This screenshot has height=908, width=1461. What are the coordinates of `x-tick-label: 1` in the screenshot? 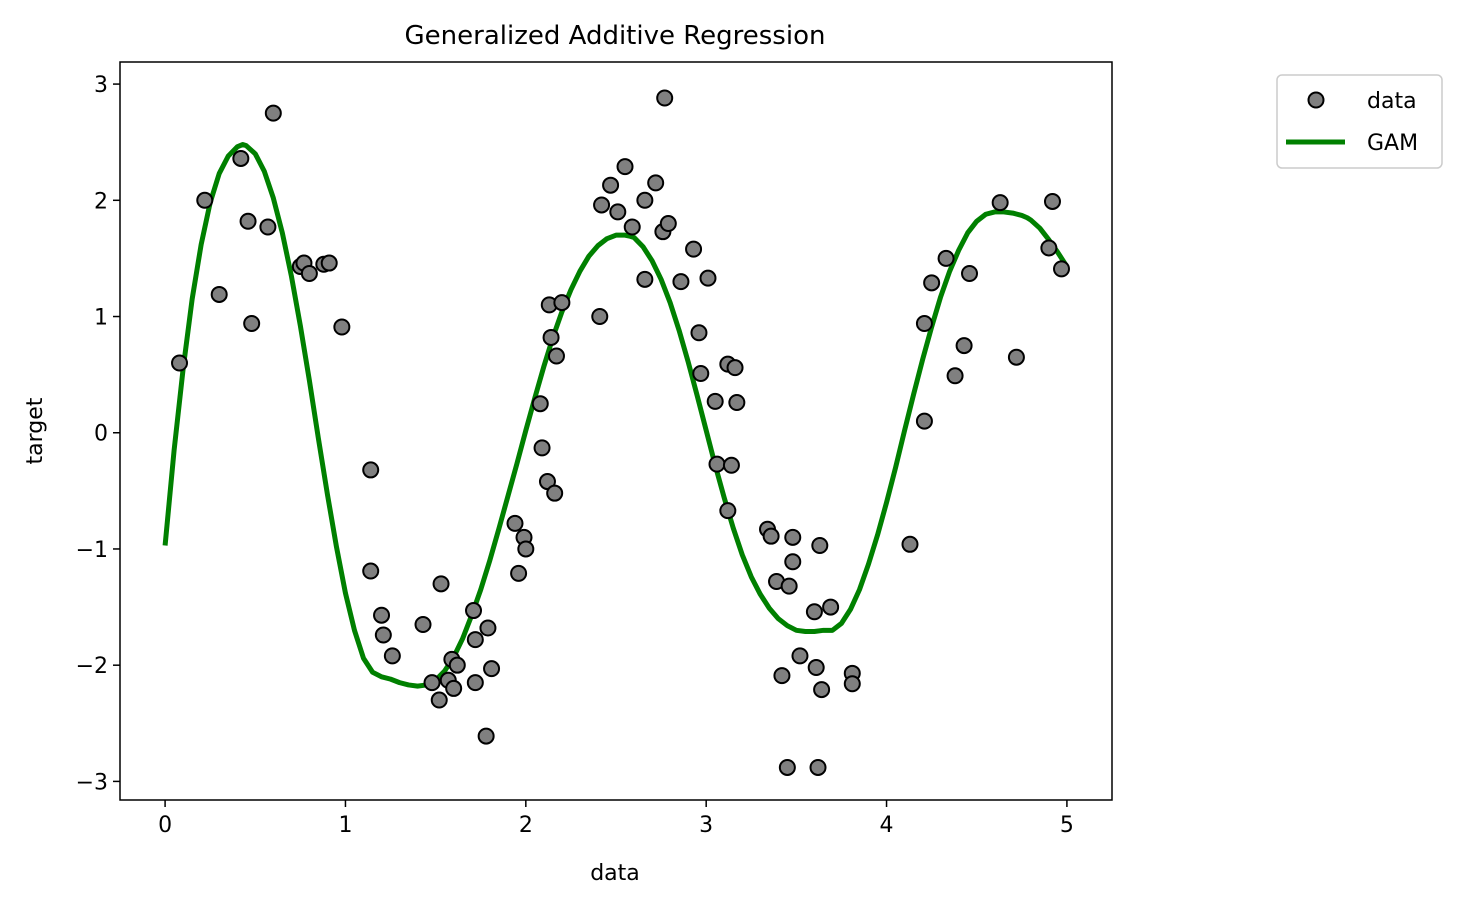 It's located at (345, 825).